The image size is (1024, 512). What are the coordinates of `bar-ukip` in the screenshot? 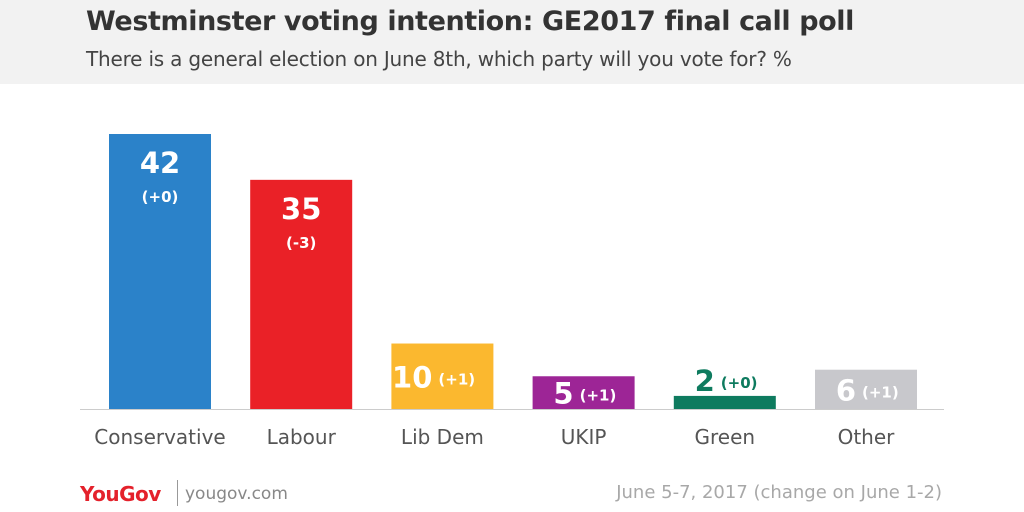 It's located at (583, 392).